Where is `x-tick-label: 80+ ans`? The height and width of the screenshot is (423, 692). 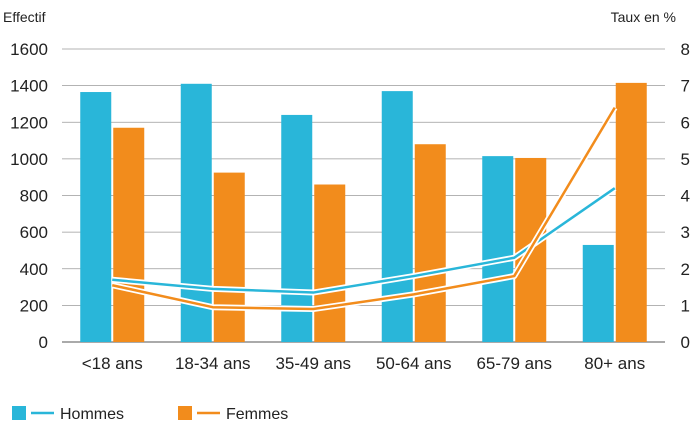
x-tick-label: 80+ ans is located at coordinates (614, 363).